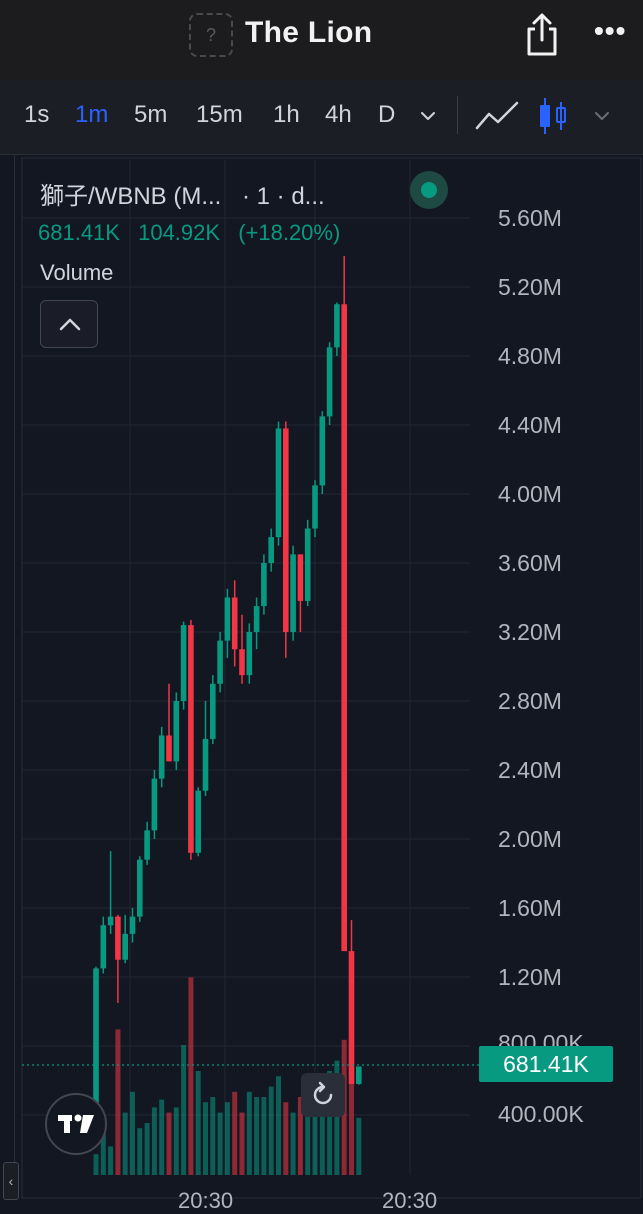  I want to click on reset-icon, so click(323, 1093).